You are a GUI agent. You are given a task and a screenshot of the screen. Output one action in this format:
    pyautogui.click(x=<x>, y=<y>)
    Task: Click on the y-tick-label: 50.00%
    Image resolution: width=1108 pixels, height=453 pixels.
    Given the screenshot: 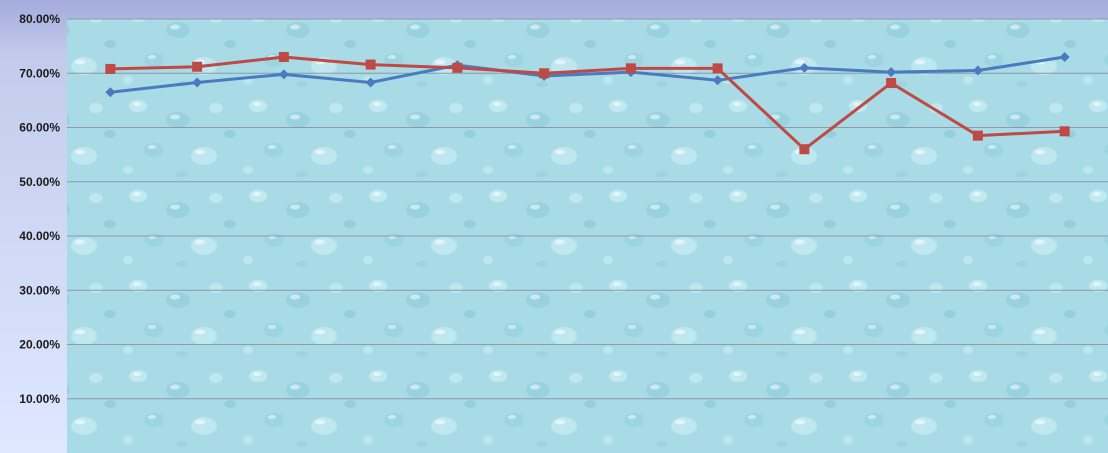 What is the action you would take?
    pyautogui.click(x=39, y=182)
    